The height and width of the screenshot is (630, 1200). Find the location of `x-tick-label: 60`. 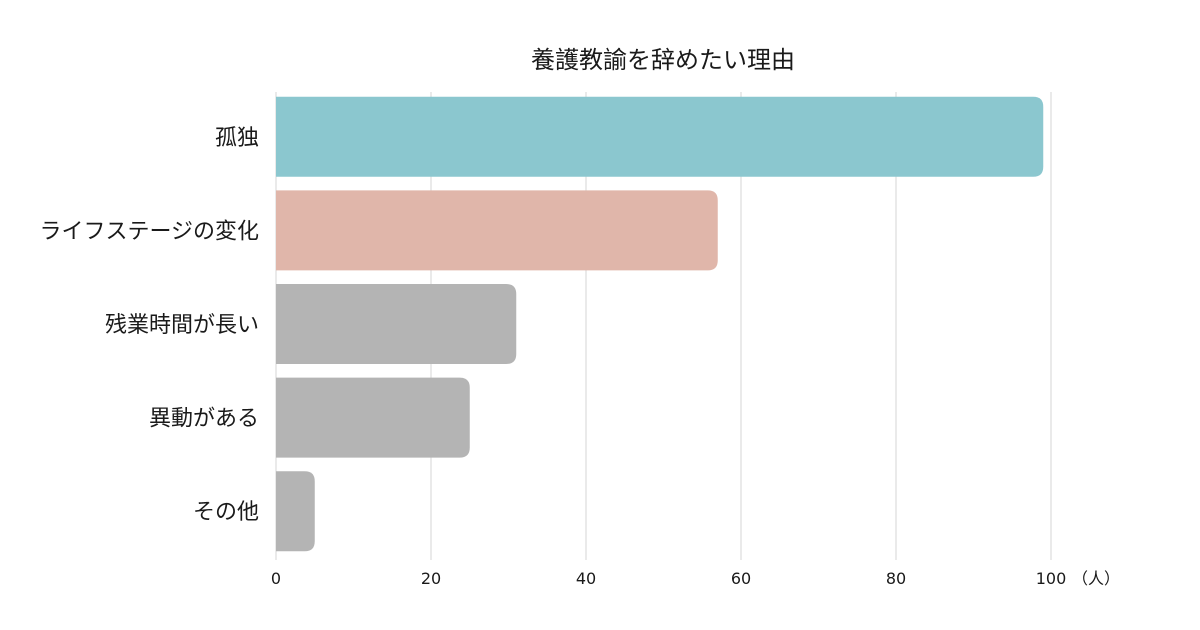

x-tick-label: 60 is located at coordinates (741, 578).